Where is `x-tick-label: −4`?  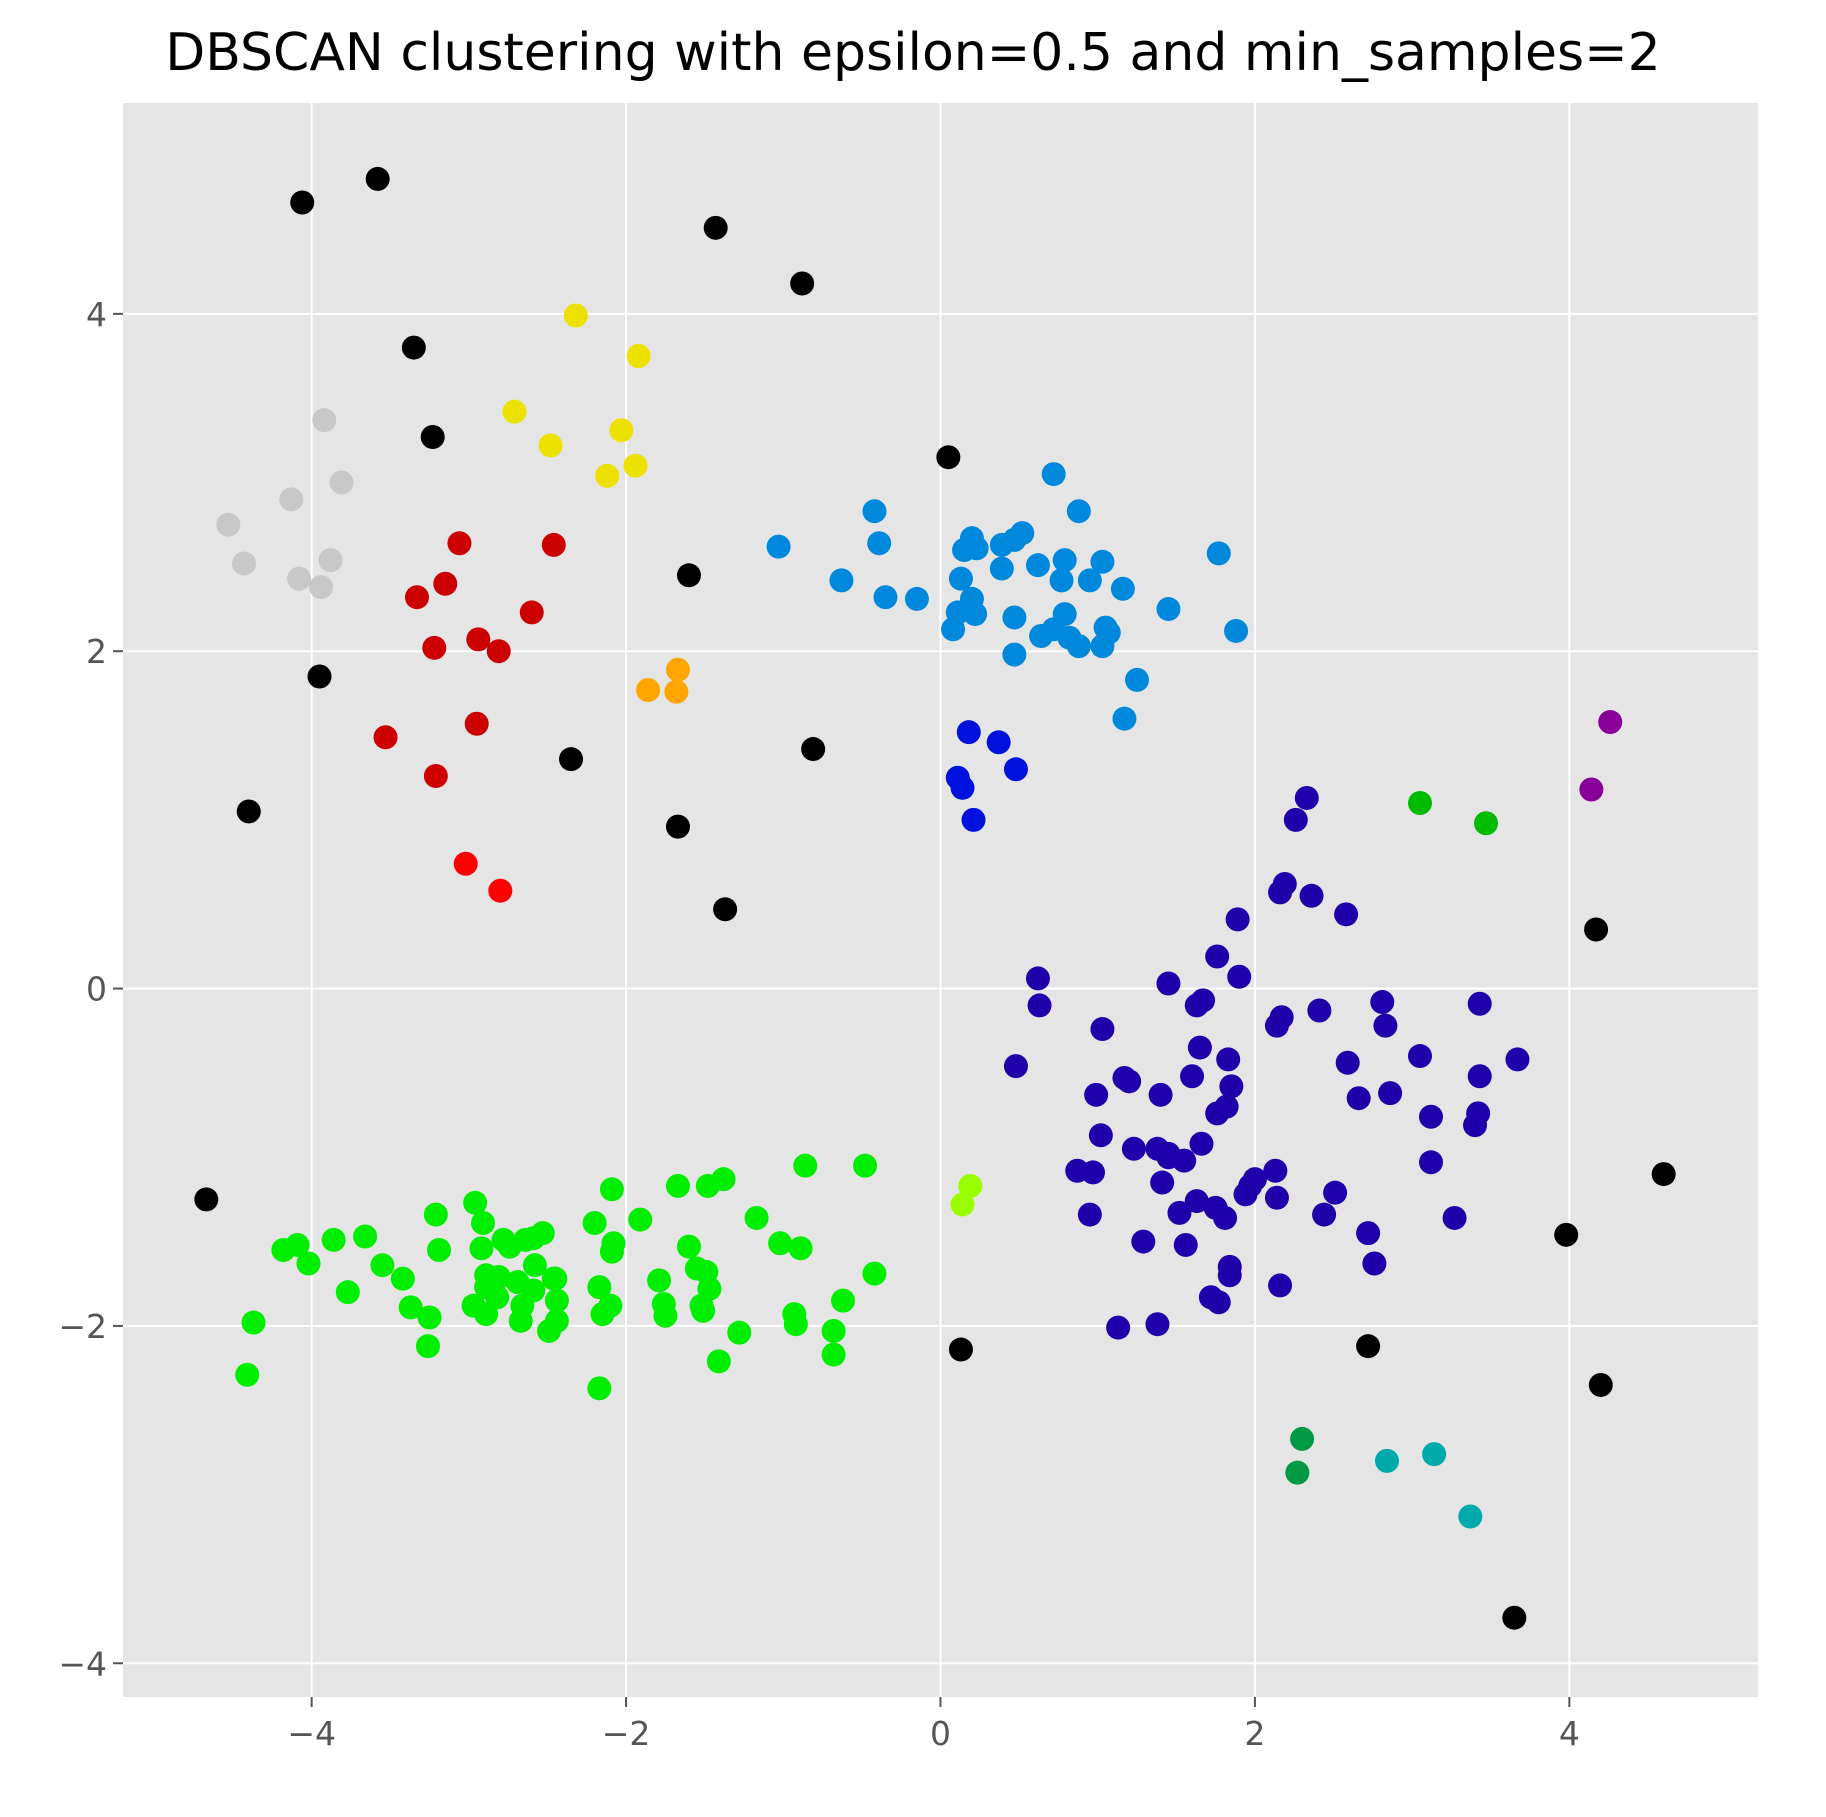
x-tick-label: −4 is located at coordinates (311, 1733).